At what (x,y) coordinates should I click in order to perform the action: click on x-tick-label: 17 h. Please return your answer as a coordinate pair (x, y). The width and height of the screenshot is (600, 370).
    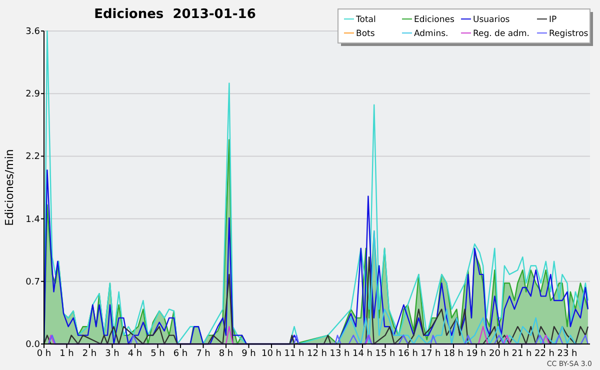
    Looking at the image, I should click on (430, 354).